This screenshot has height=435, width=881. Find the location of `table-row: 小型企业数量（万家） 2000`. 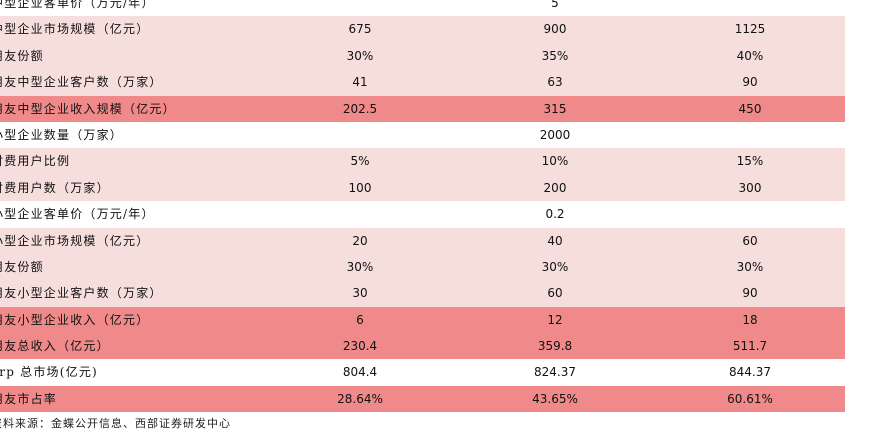

table-row: 小型企业数量（万家） 2000 is located at coordinates (422, 135).